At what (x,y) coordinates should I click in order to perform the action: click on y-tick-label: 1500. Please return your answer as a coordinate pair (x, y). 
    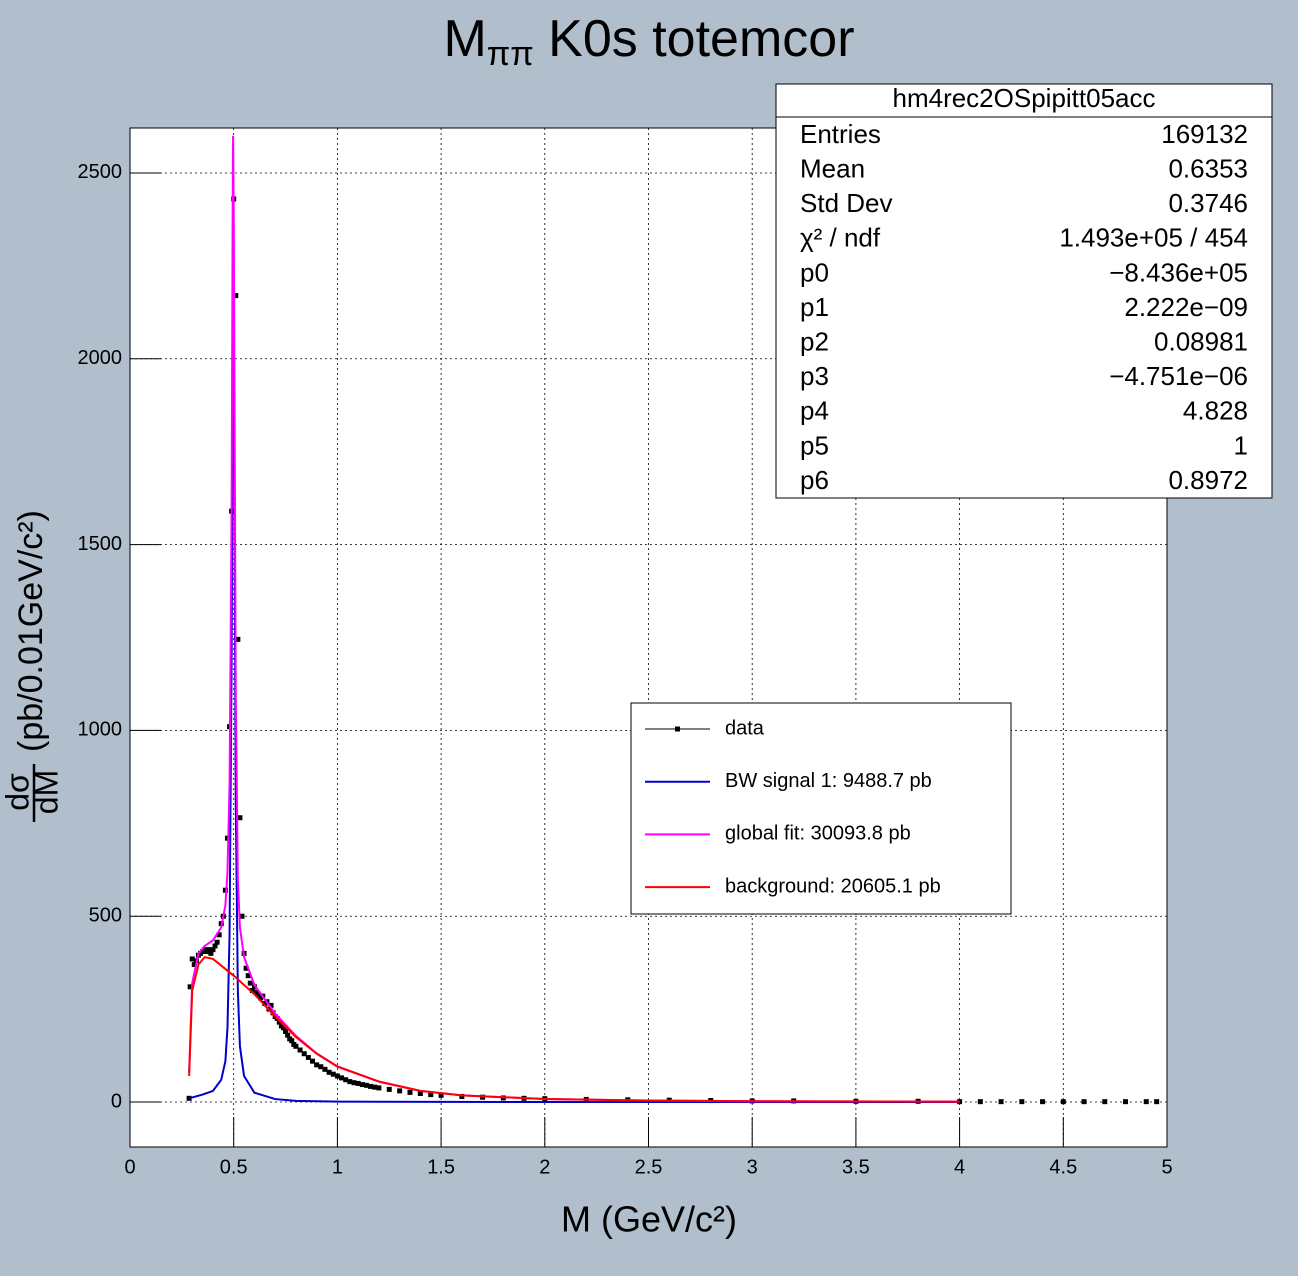
    Looking at the image, I should click on (100, 544).